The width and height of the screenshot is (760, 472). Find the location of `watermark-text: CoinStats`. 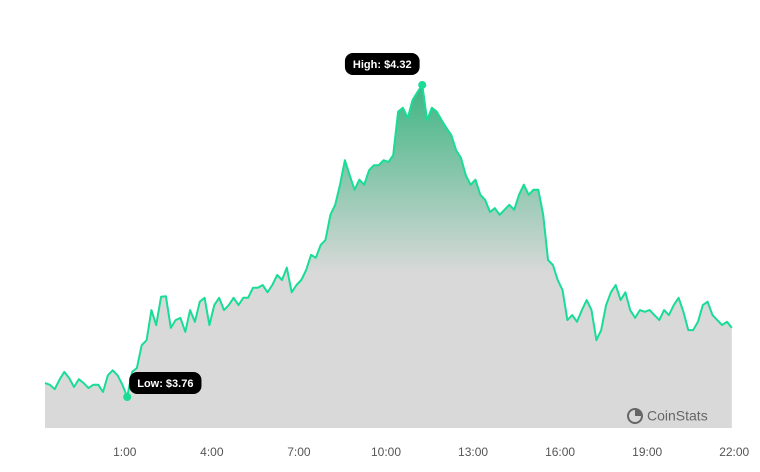

watermark-text: CoinStats is located at coordinates (677, 416).